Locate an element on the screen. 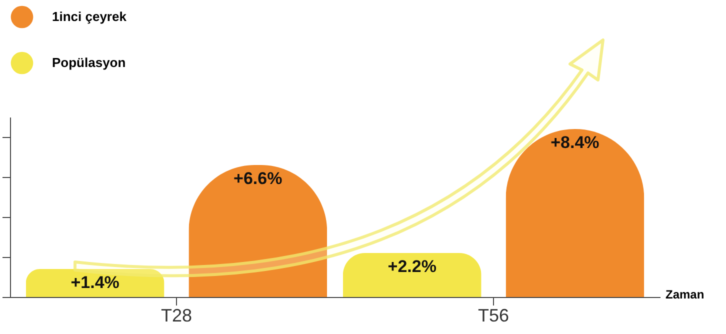 This screenshot has width=726, height=334. data-label: +2.2% is located at coordinates (412, 266).